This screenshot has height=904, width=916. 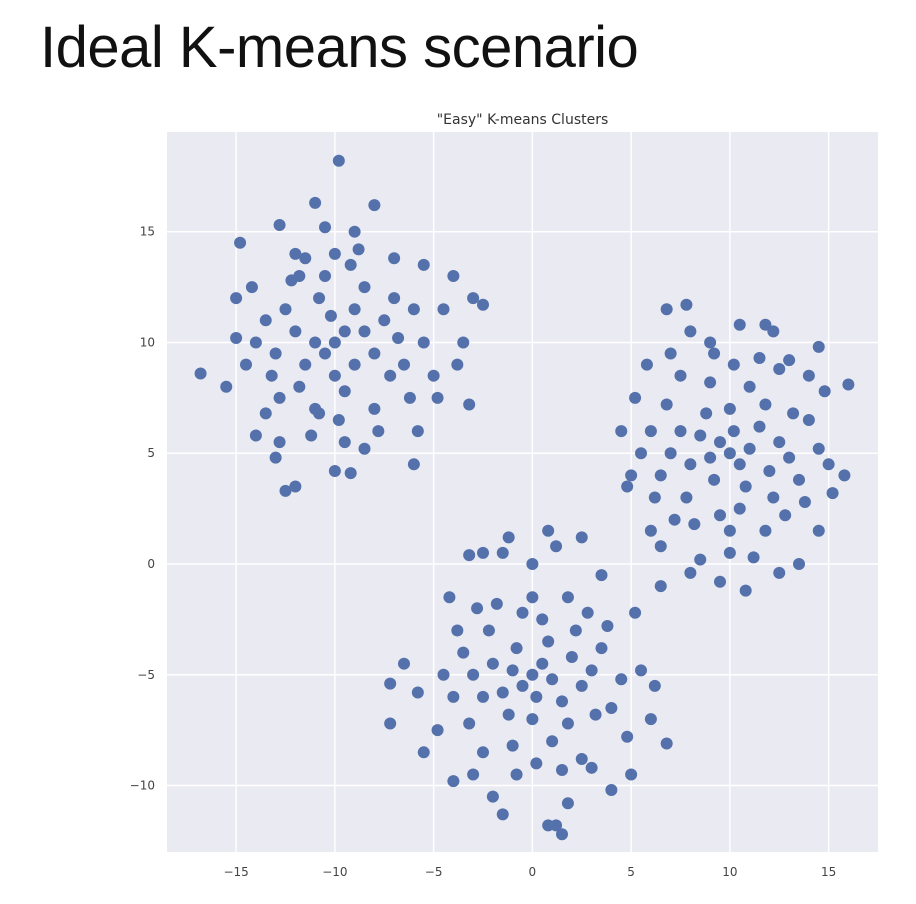 I want to click on x-tick-label: −5, so click(x=434, y=872).